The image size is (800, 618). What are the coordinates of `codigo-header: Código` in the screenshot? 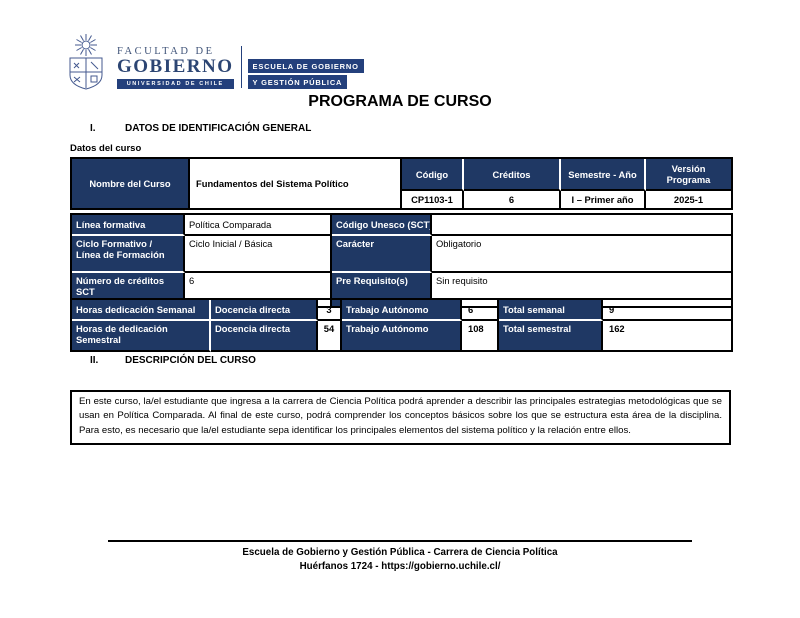 It's located at (433, 175).